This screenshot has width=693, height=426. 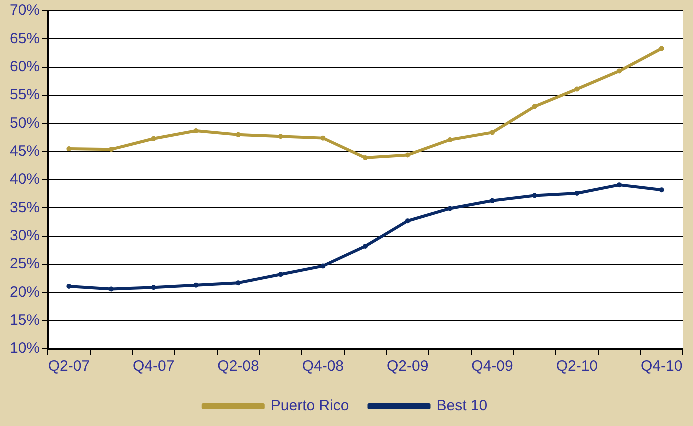 I want to click on legend-label: Puerto Rico, so click(x=310, y=406).